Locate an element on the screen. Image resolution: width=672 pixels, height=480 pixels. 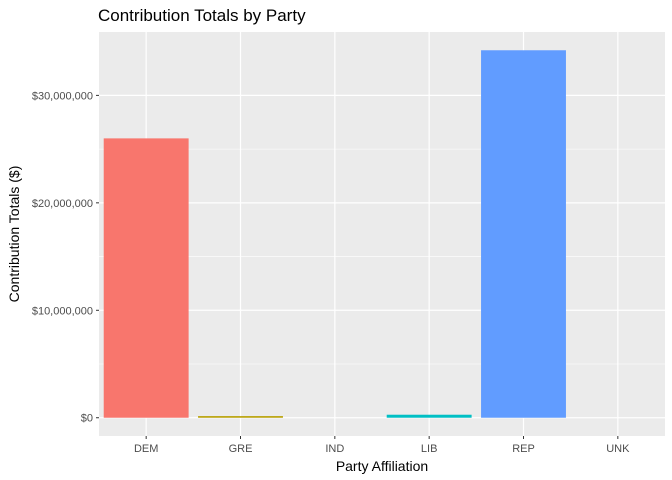
x-tick-label: UNK is located at coordinates (618, 449).